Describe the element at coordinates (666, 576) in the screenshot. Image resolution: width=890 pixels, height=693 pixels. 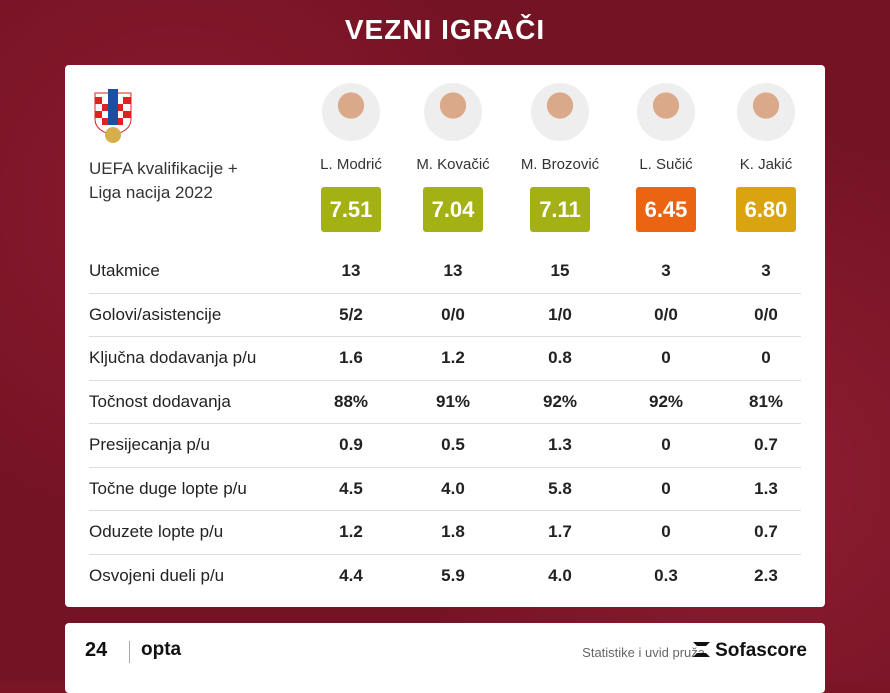
I see `stat-value: 0.3` at that location.